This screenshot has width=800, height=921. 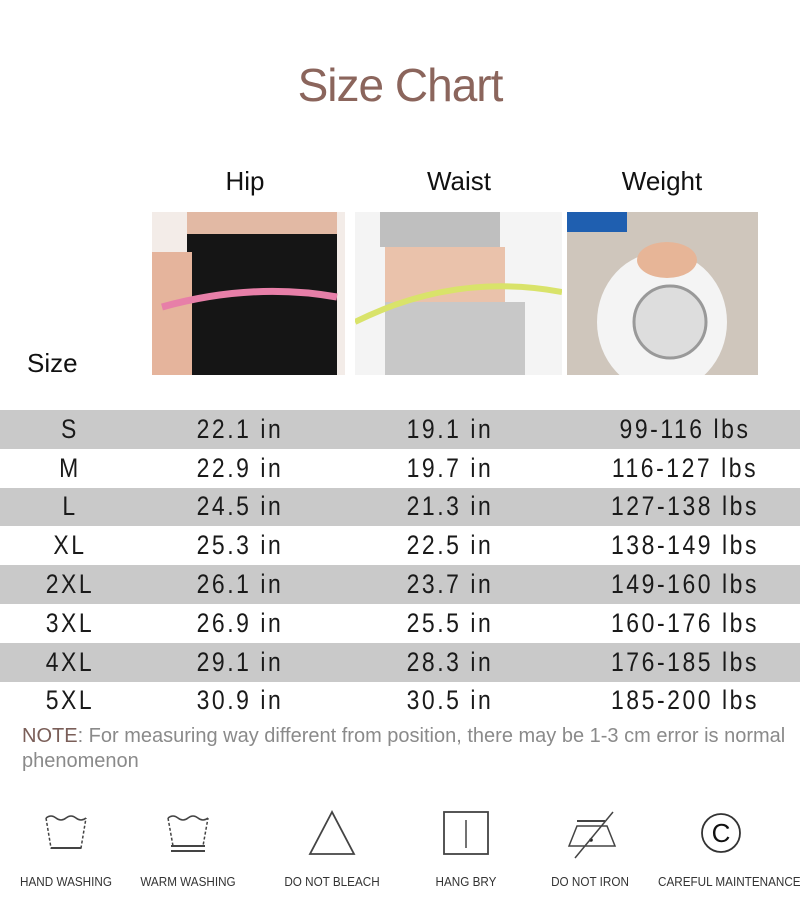 What do you see at coordinates (50, 736) in the screenshot?
I see `note-label: NOTE` at bounding box center [50, 736].